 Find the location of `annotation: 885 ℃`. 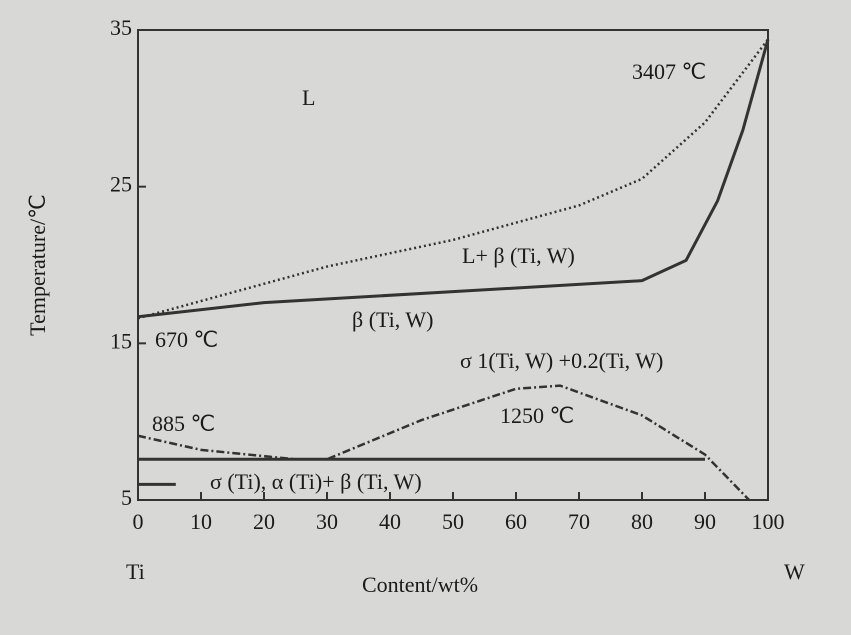

annotation: 885 ℃ is located at coordinates (183, 423).